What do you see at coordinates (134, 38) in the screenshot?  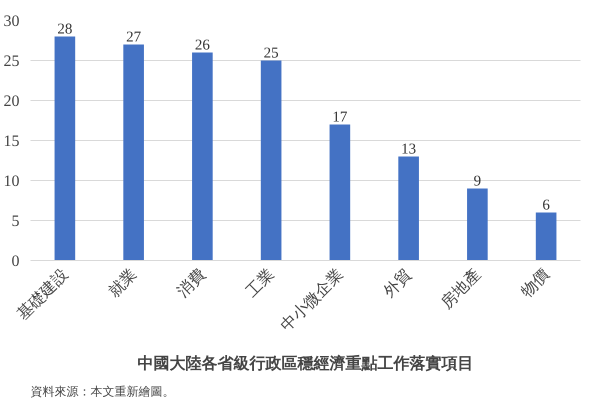 I see `data-label: 27` at bounding box center [134, 38].